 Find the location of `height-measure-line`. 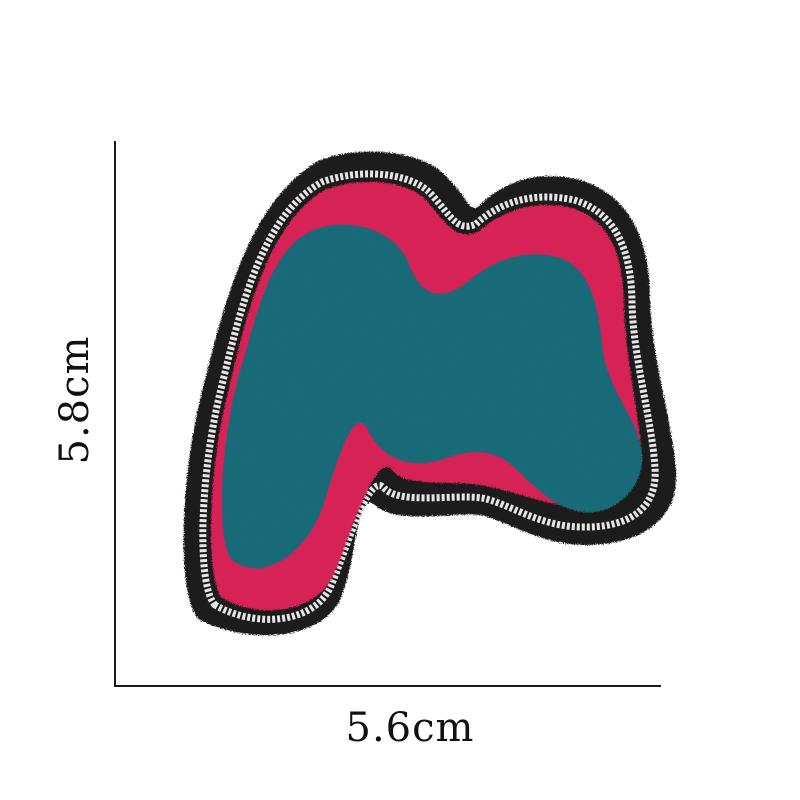

height-measure-line is located at coordinates (115, 413).